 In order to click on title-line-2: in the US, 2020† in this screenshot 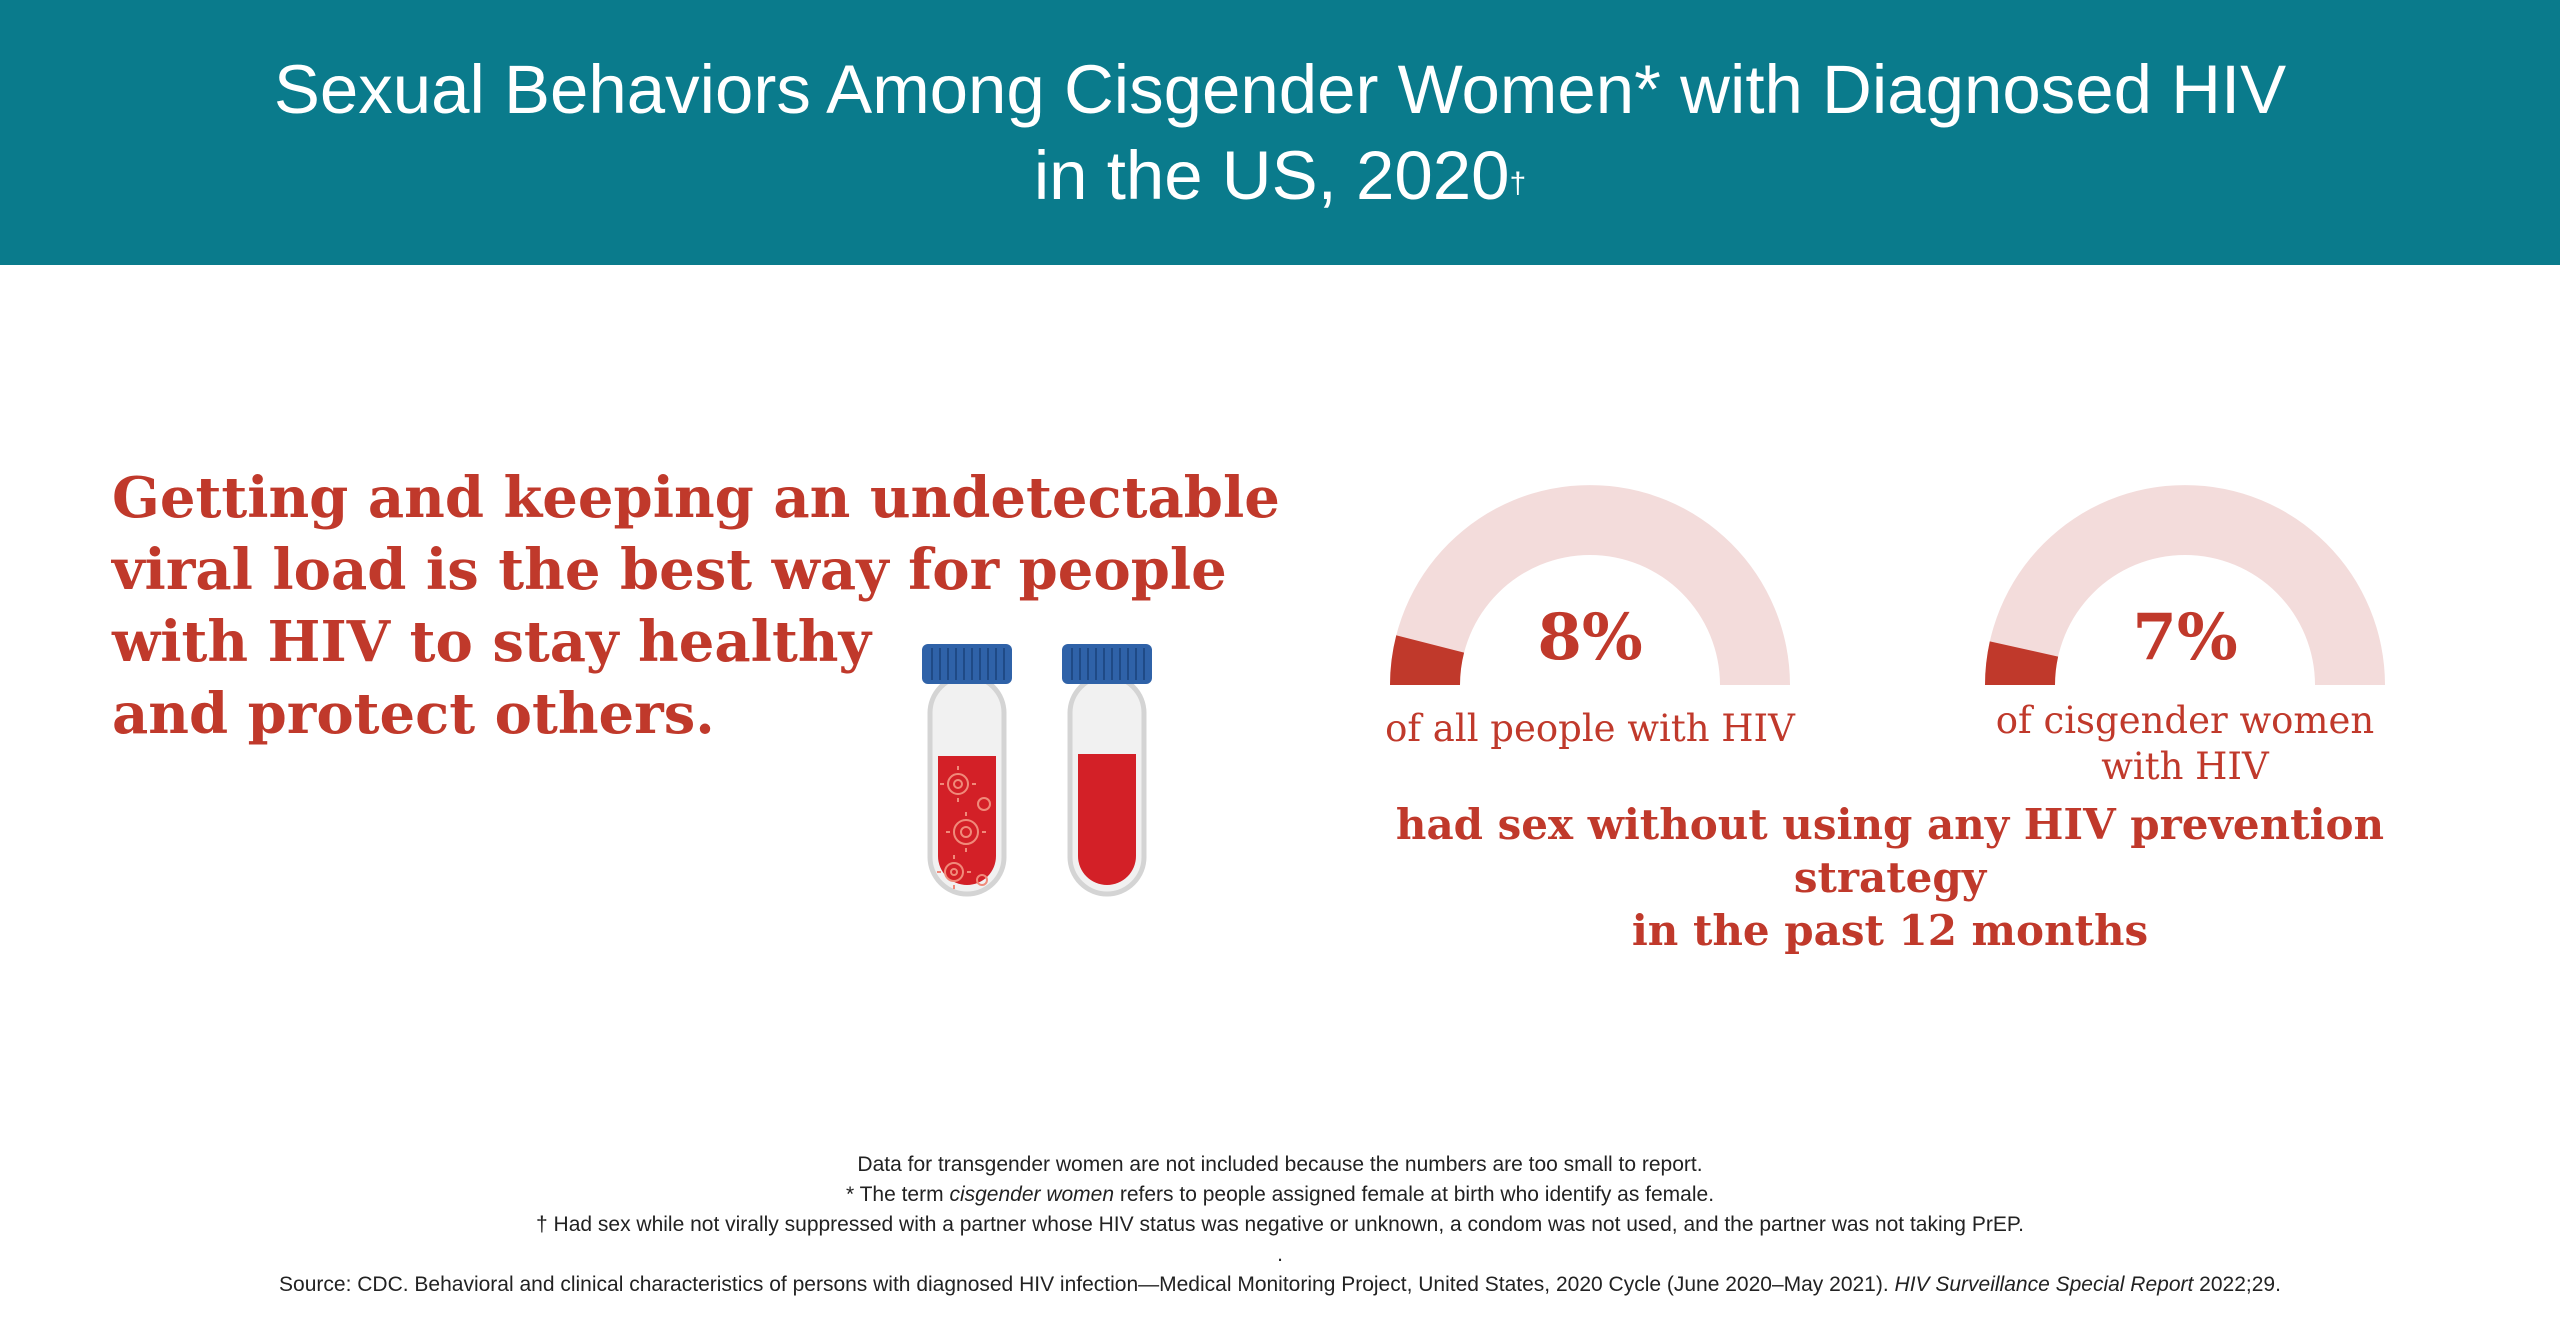, I will do `click(1280, 176)`.